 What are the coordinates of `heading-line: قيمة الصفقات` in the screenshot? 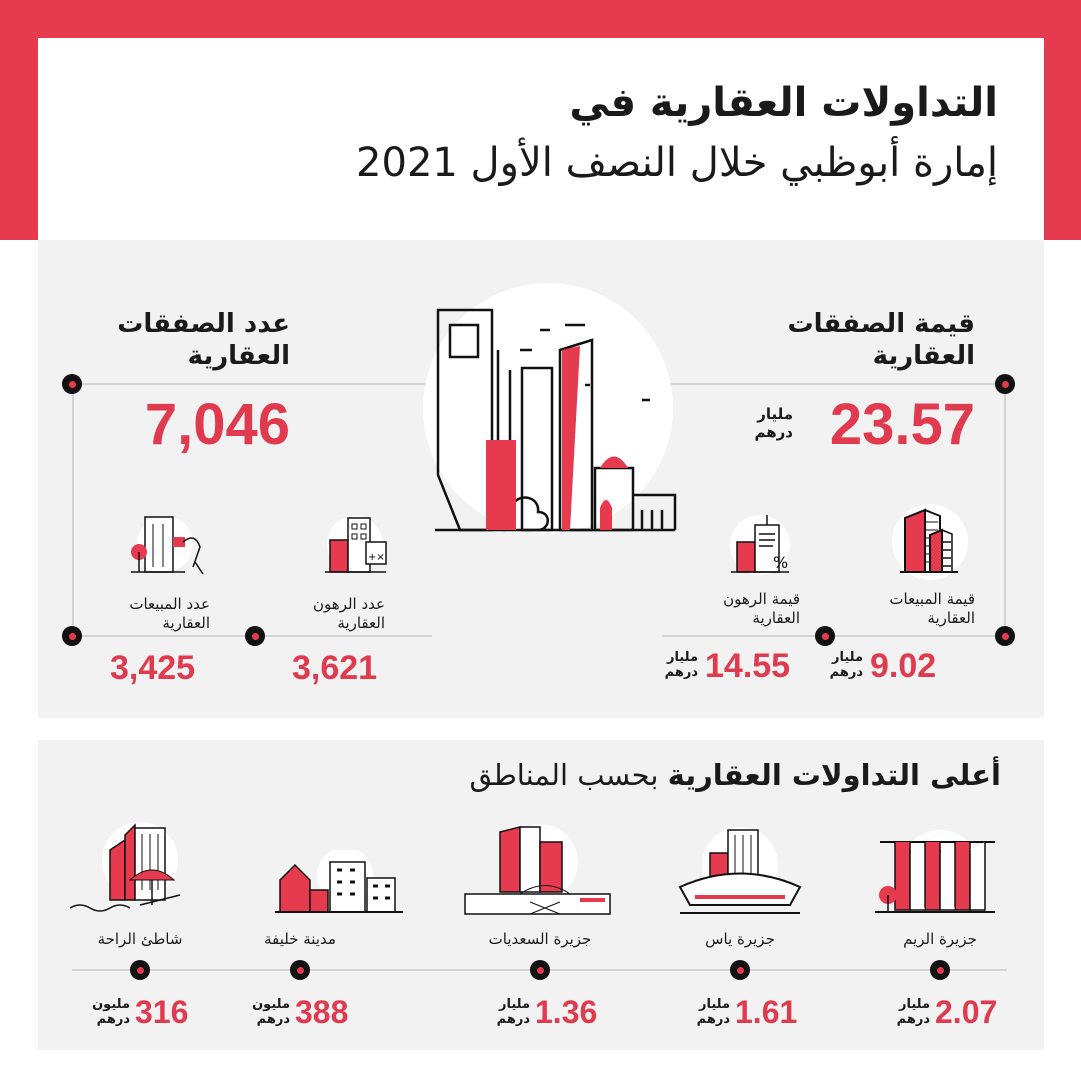 It's located at (881, 324).